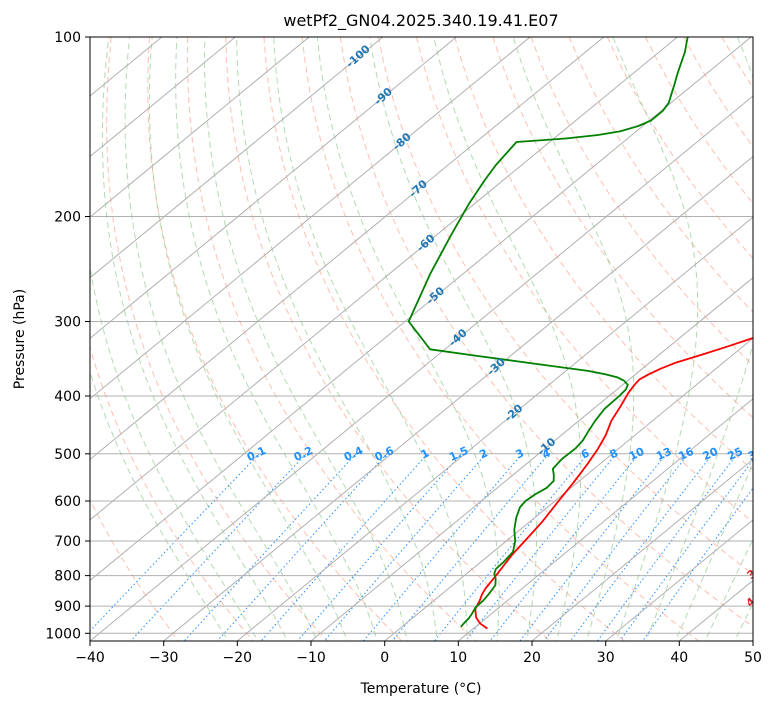 This screenshot has height=708, width=775. Describe the element at coordinates (311, 658) in the screenshot. I see `x-tick-label: −10` at that location.